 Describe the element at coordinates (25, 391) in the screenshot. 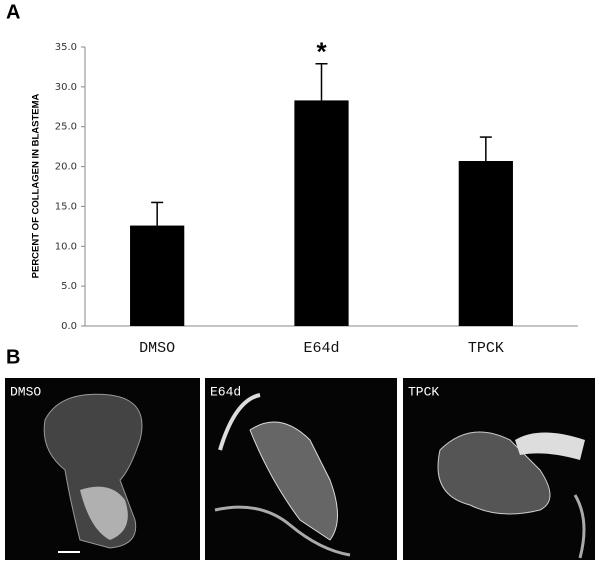

I see `image-label: DMSO` at that location.